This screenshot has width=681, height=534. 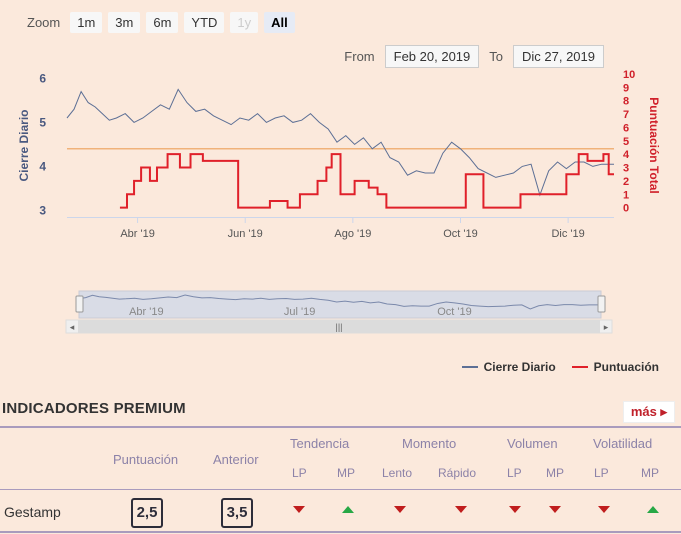 What do you see at coordinates (137, 234) in the screenshot?
I see `x-tick-label: Abr '19` at bounding box center [137, 234].